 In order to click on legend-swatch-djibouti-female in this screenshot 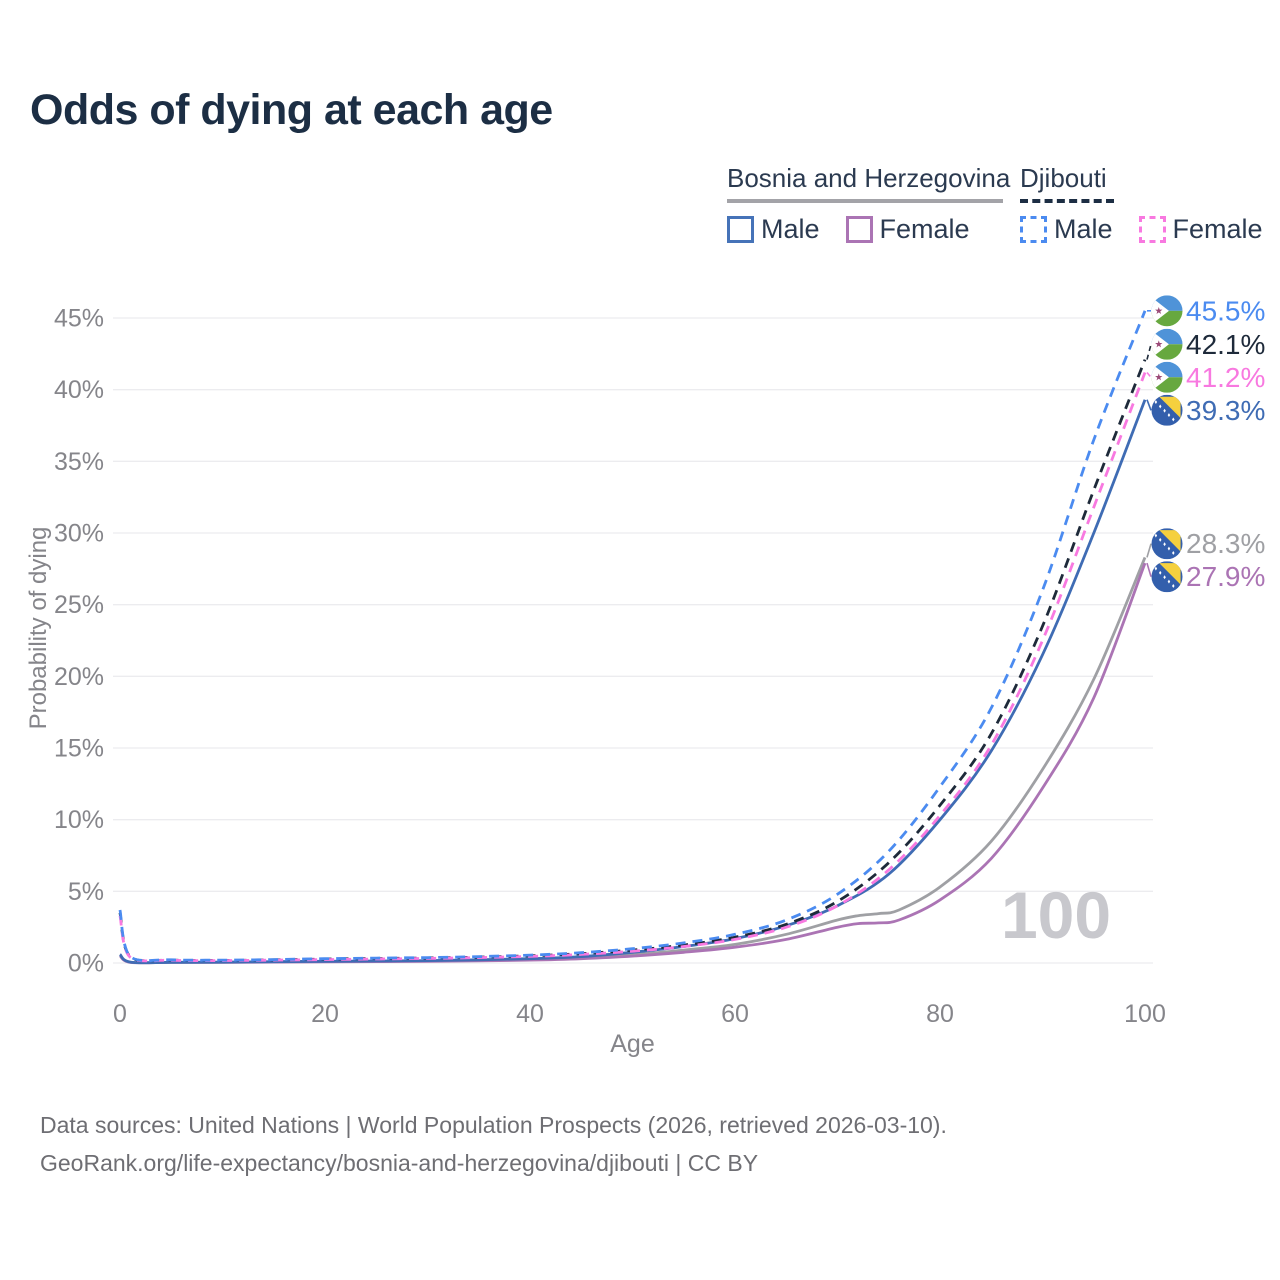, I will do `click(1152, 229)`.